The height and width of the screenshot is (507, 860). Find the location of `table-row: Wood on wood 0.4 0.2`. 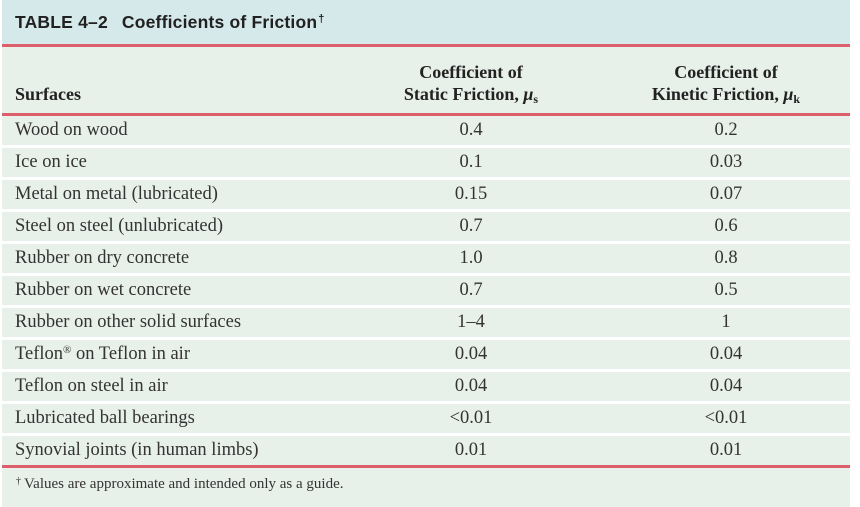

table-row: Wood on wood 0.4 0.2 is located at coordinates (426, 131).